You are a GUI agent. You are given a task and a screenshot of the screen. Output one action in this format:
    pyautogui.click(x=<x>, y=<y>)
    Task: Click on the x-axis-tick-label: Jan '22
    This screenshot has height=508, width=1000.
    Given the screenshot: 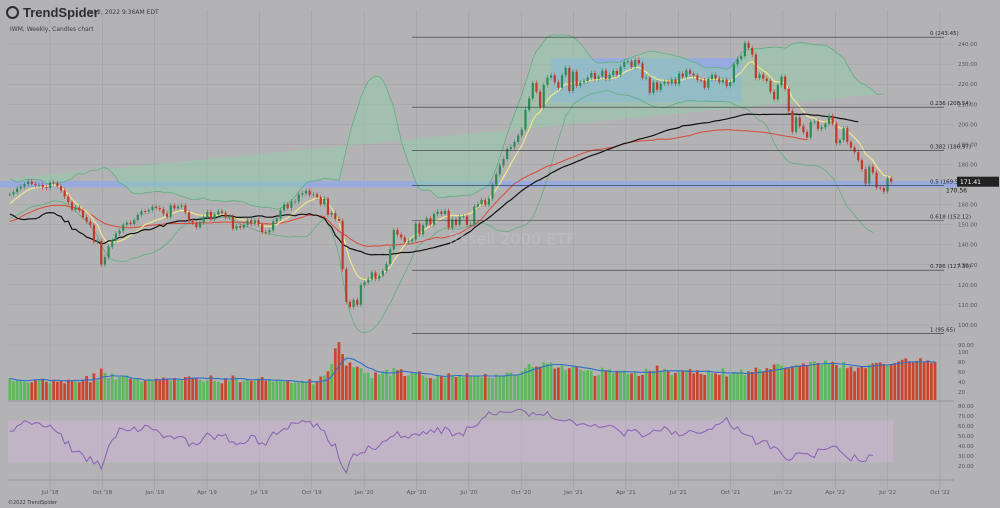 What is the action you would take?
    pyautogui.click(x=783, y=493)
    